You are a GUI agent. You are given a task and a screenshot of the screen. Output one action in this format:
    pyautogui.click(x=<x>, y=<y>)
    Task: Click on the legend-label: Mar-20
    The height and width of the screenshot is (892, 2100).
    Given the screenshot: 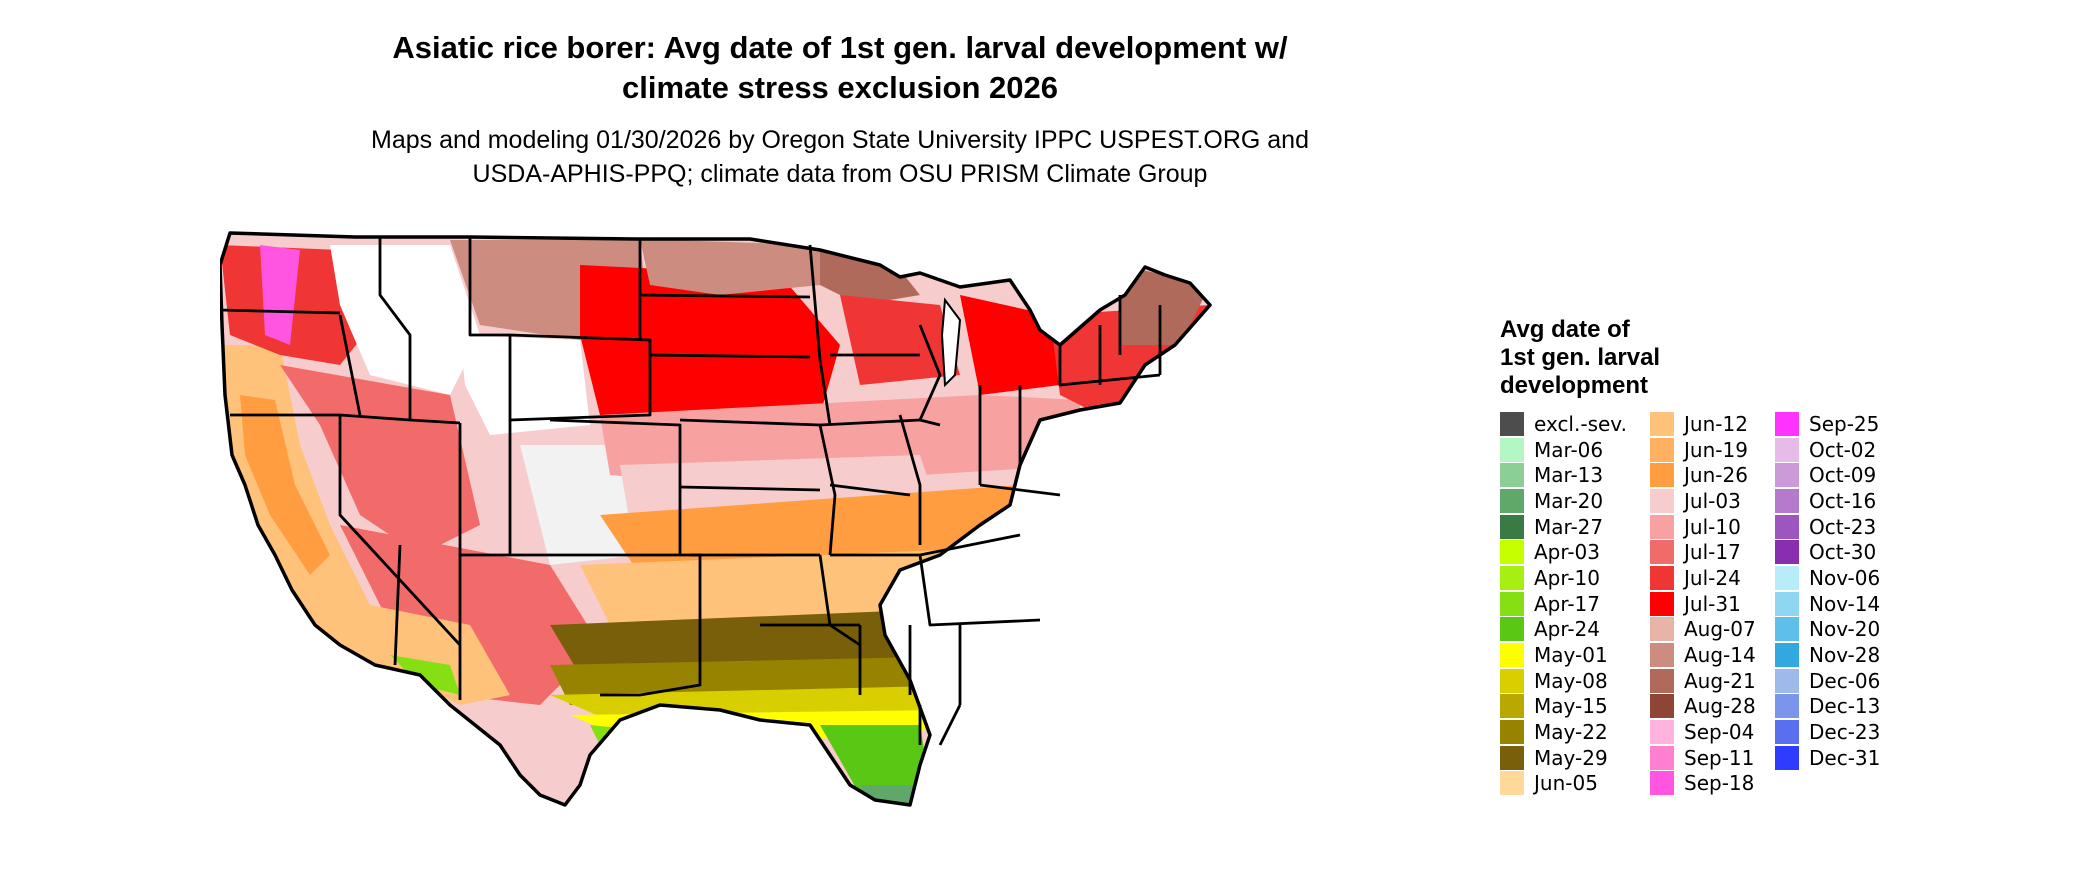 What is the action you would take?
    pyautogui.click(x=1569, y=500)
    